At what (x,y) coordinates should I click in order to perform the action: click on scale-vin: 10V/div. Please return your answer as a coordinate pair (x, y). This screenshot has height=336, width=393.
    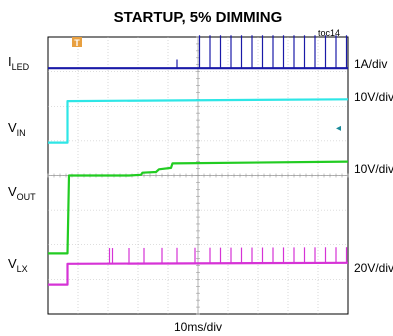
    Looking at the image, I should click on (373, 97).